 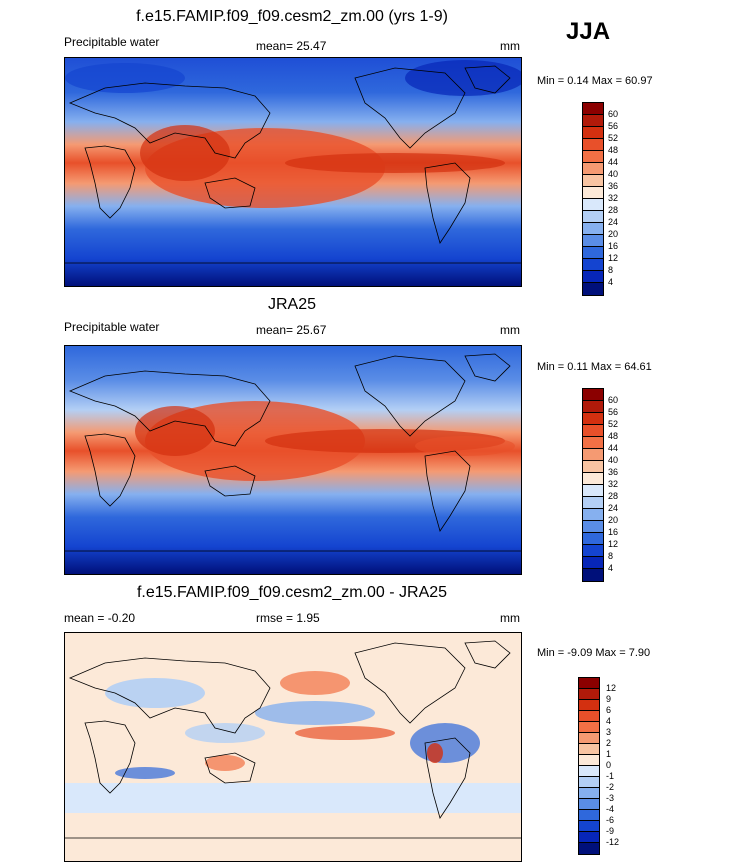 What do you see at coordinates (613, 210) in the screenshot?
I see `panel1-tick-9: 28` at bounding box center [613, 210].